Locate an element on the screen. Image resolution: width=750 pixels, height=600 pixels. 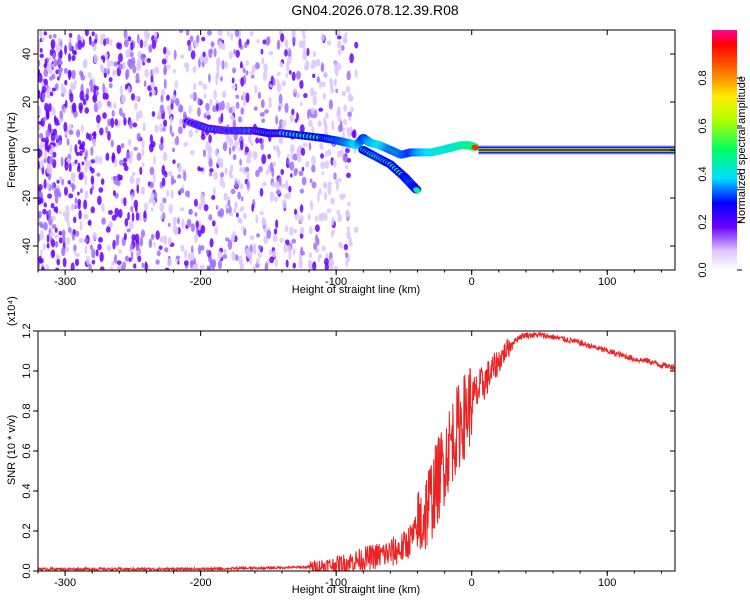
main-trace-point is located at coordinates (475, 148).